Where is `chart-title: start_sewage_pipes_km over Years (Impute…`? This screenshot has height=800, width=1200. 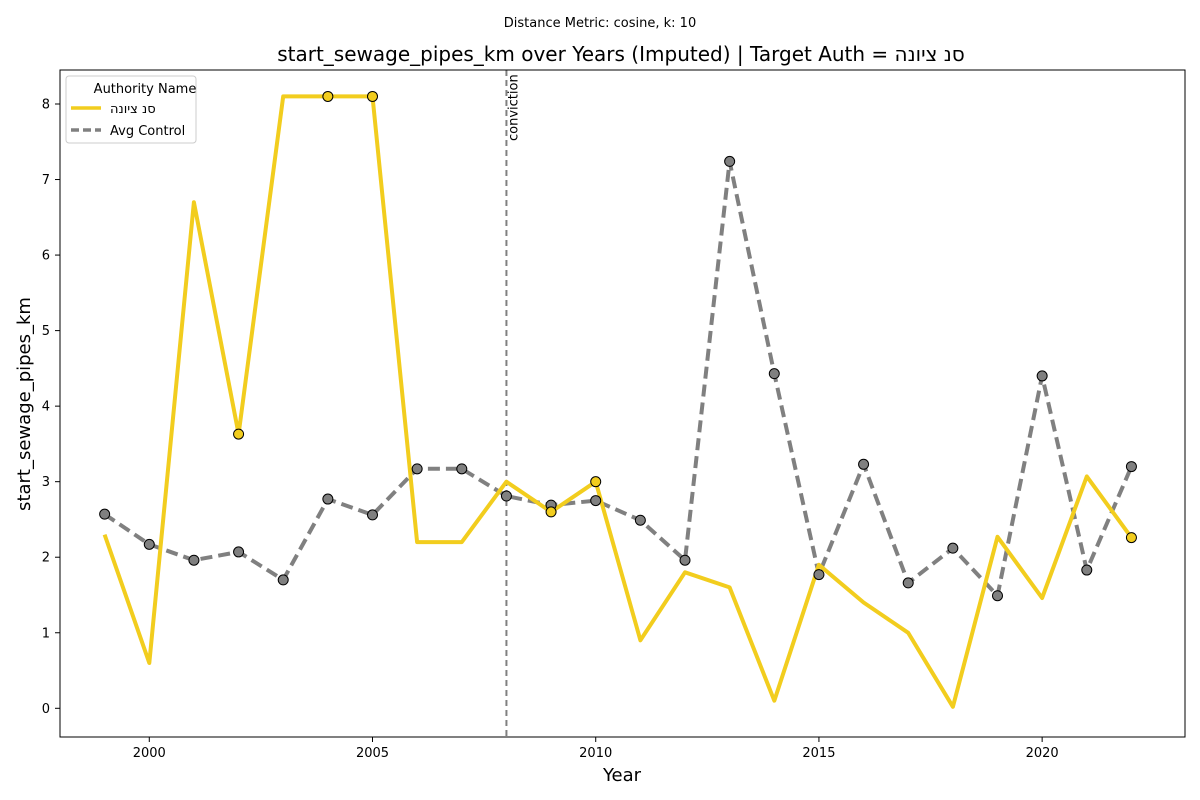
chart-title: start_sewage_pipes_km over Years (Impute… is located at coordinates (621, 54).